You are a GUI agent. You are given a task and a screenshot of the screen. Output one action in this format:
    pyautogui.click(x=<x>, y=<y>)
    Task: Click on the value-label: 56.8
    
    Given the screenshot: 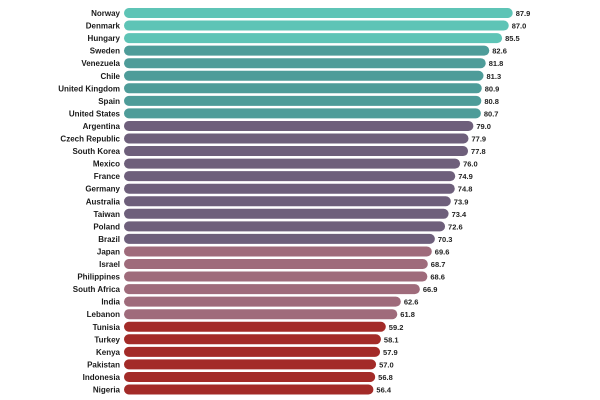 What is the action you would take?
    pyautogui.click(x=385, y=377)
    